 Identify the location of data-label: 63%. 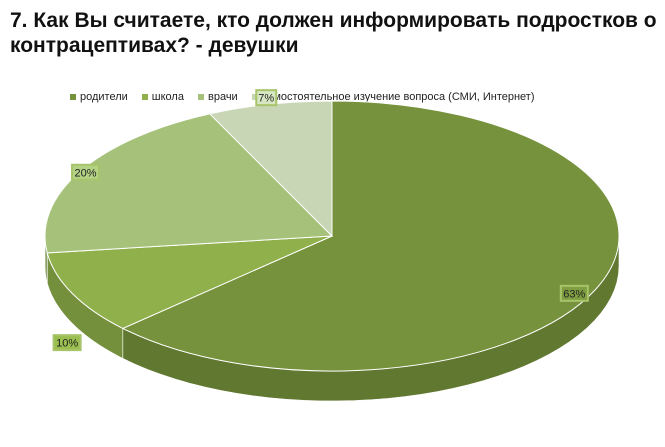
(574, 293).